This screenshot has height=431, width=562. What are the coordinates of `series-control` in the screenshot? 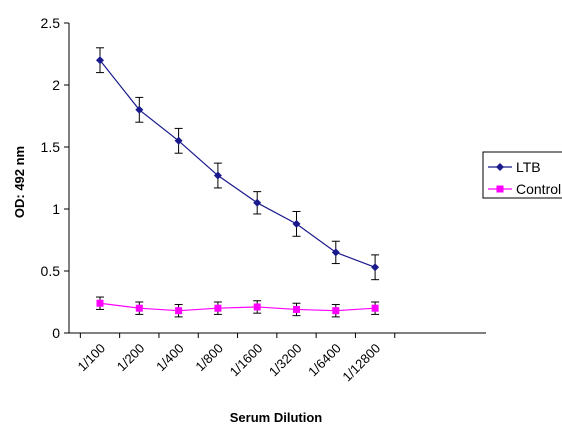 It's located at (238, 307).